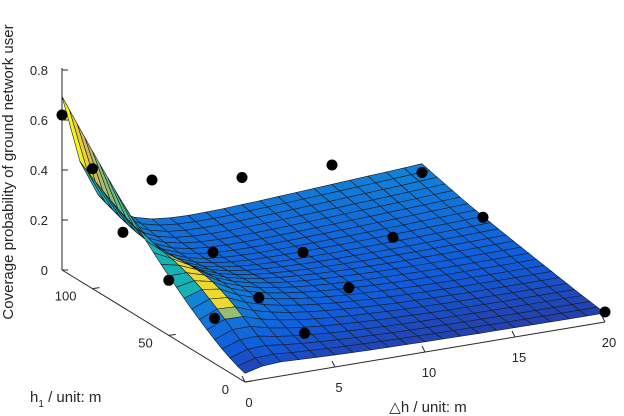 The width and height of the screenshot is (624, 416). What do you see at coordinates (225, 389) in the screenshot?
I see `y-tick-label: 0` at bounding box center [225, 389].